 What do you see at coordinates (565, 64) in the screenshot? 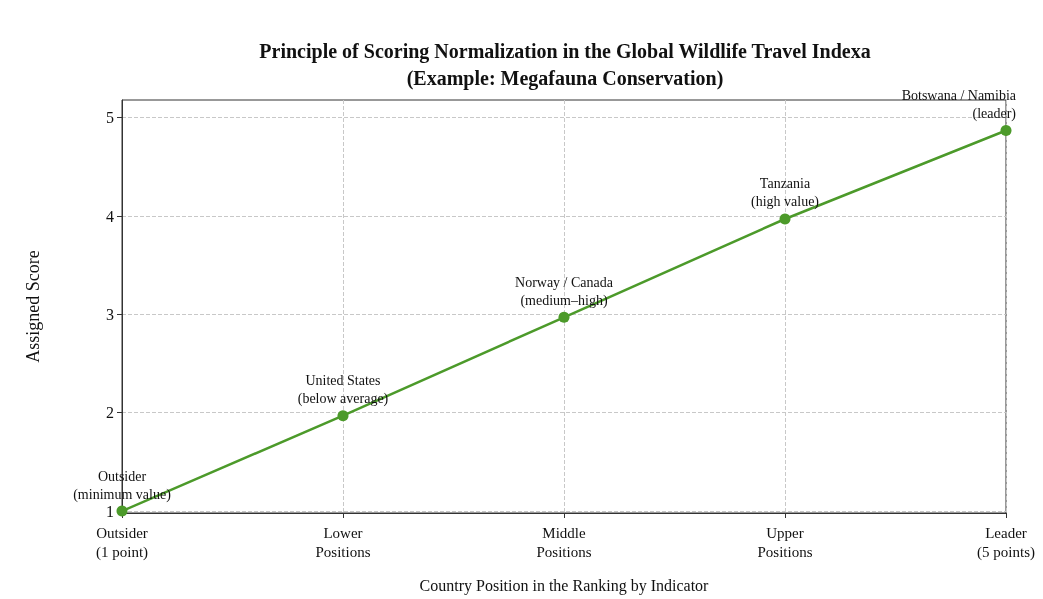
I see `chart-title: Principle of Scoring Normalization in the Global Wildlife Travel Indexa (Example: Megafauna Conservation)` at bounding box center [565, 64].